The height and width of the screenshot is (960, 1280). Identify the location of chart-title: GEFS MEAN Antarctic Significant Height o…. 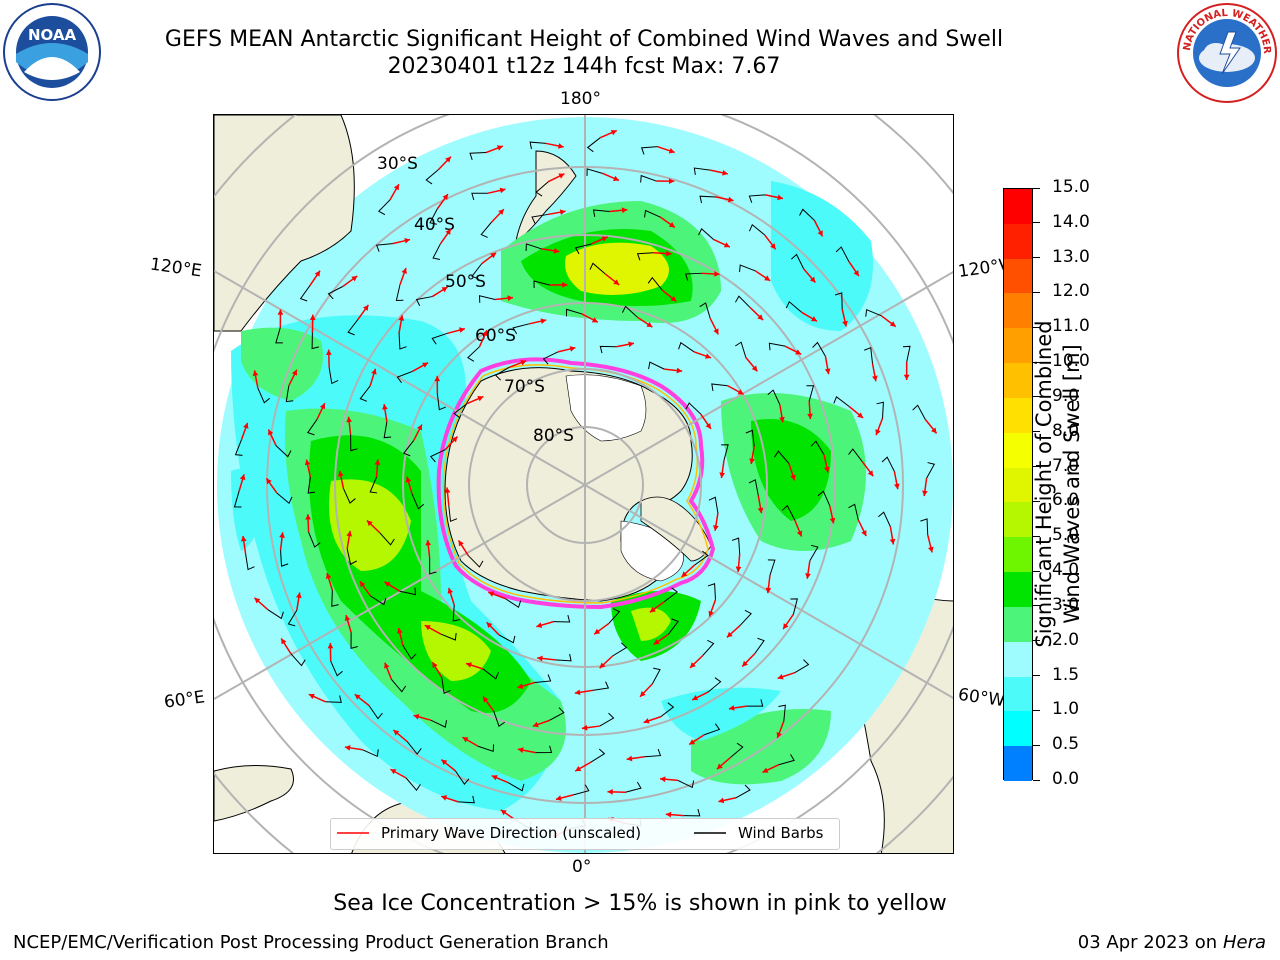
(584, 39).